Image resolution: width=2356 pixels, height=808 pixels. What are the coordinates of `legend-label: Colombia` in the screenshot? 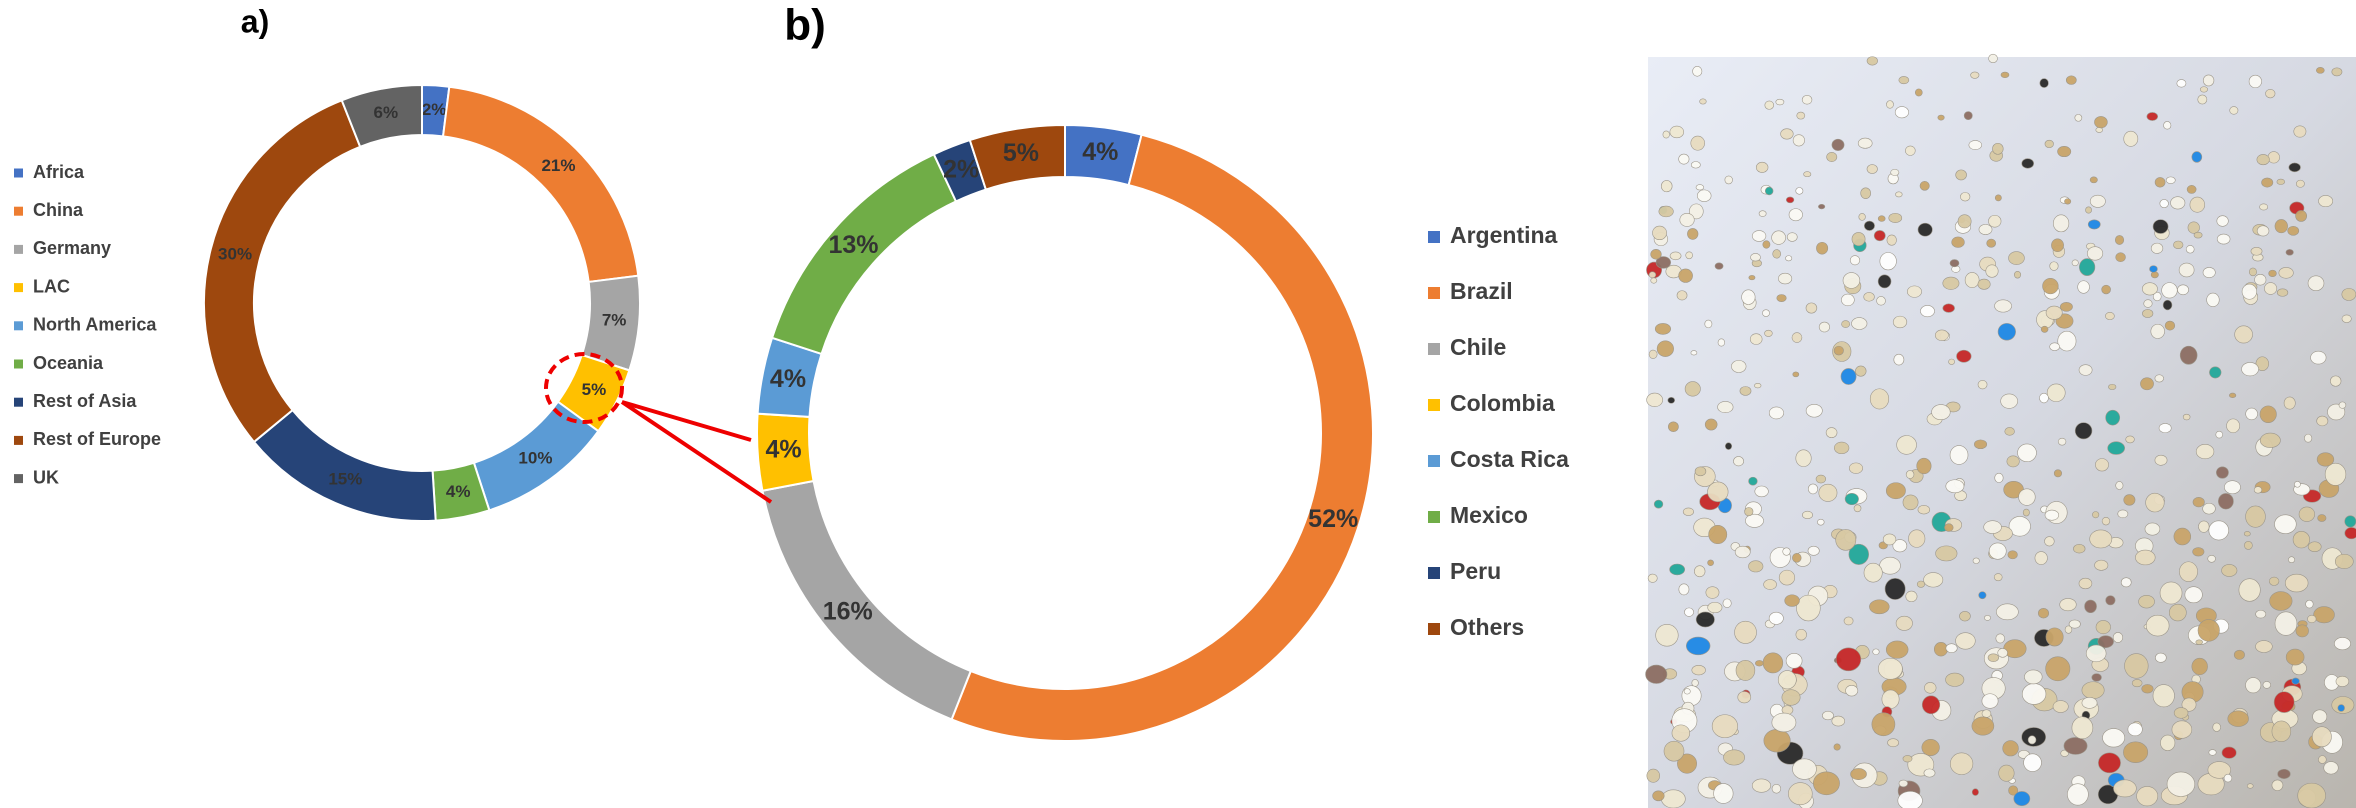 It's located at (1502, 403).